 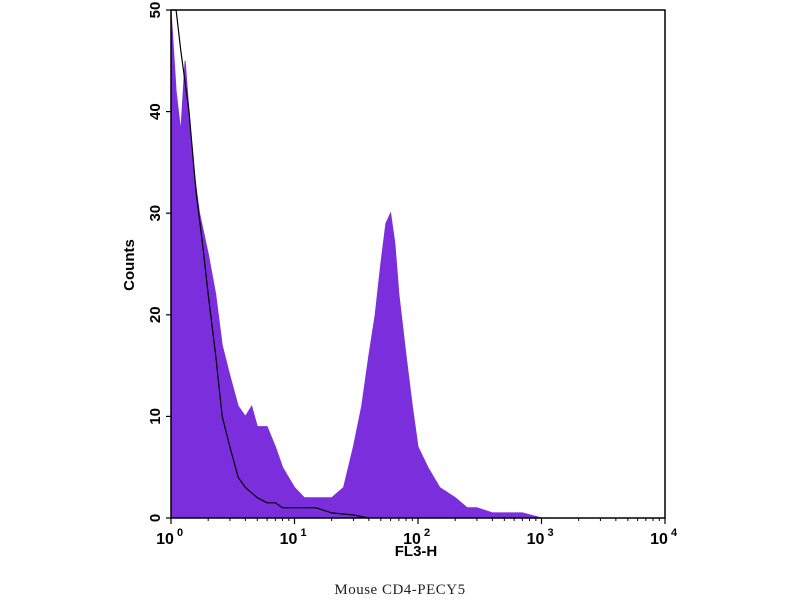 What do you see at coordinates (159, 262) in the screenshot?
I see `y-axis-ticks: 0 10 20 30 40 50` at bounding box center [159, 262].